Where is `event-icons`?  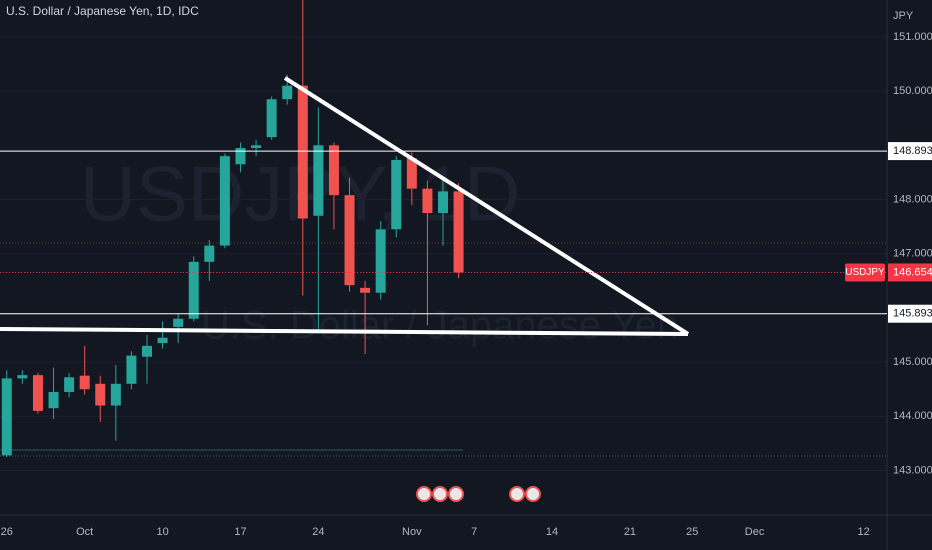
event-icons is located at coordinates (478, 494).